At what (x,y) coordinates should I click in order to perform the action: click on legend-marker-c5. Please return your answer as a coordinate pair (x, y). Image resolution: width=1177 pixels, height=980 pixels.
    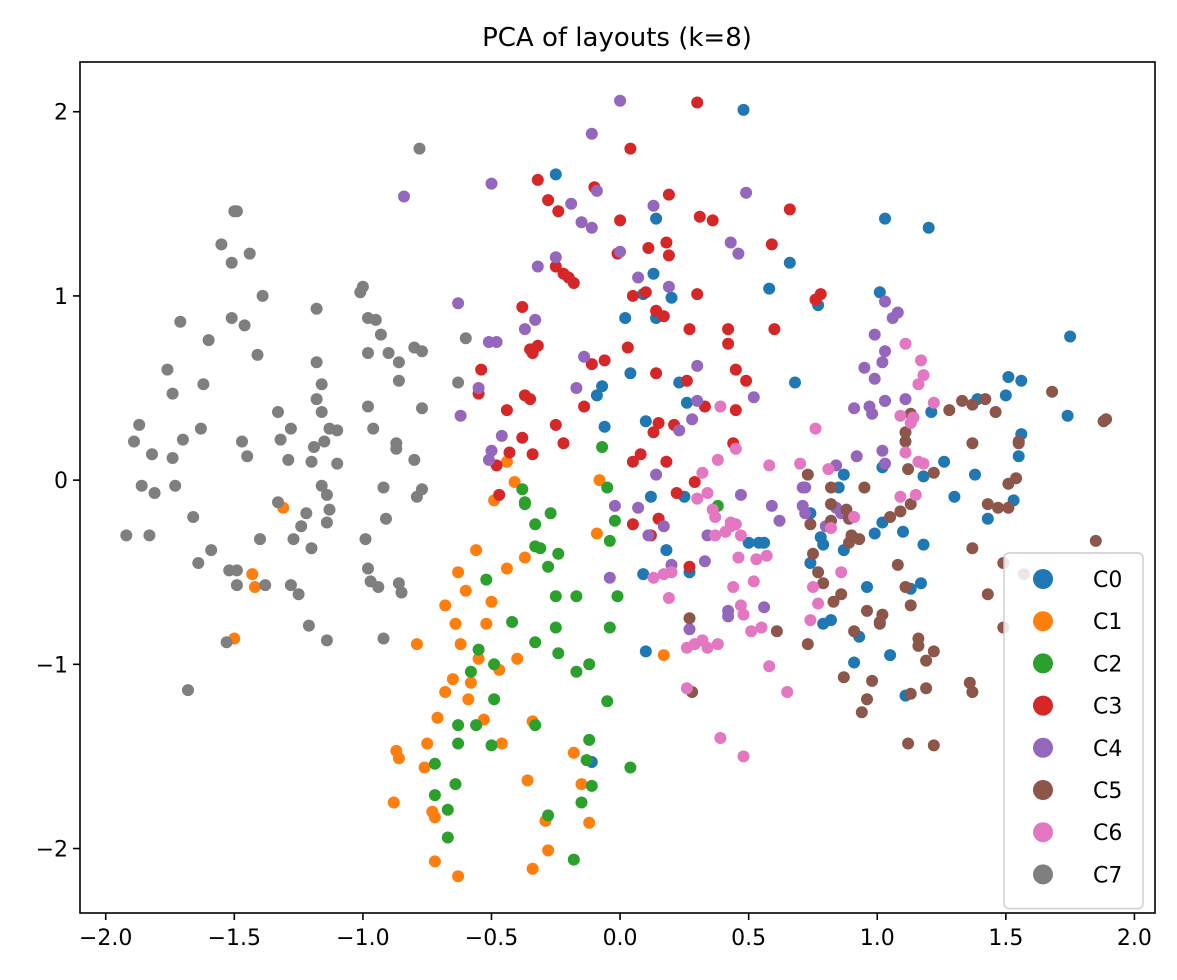
    Looking at the image, I should click on (1043, 790).